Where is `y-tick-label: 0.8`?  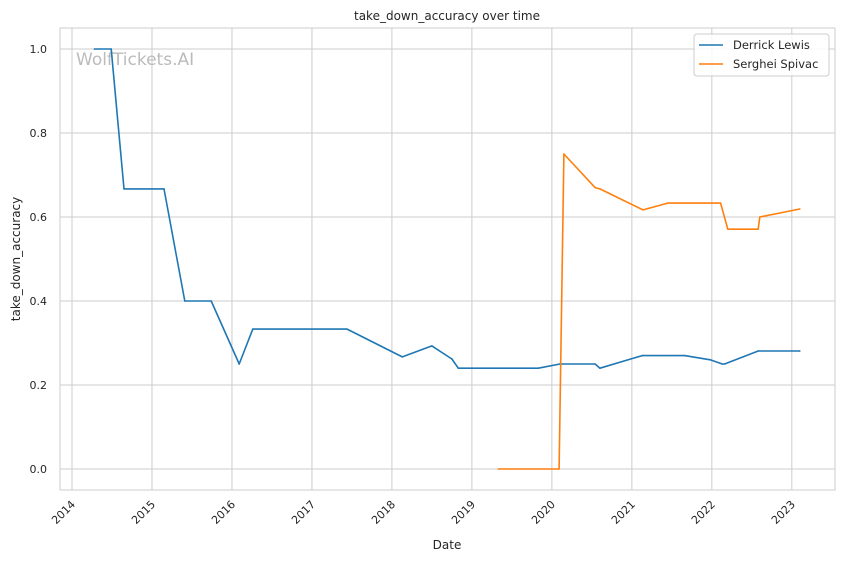 y-tick-label: 0.8 is located at coordinates (39, 133).